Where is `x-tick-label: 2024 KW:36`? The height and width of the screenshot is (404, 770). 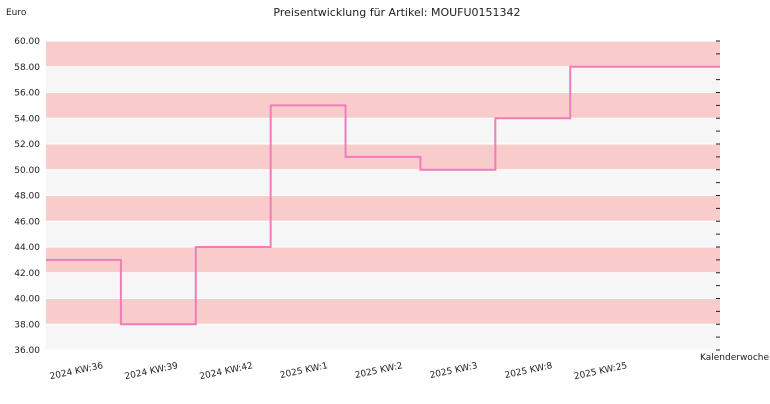 x-tick-label: 2024 KW:36 is located at coordinates (76, 371).